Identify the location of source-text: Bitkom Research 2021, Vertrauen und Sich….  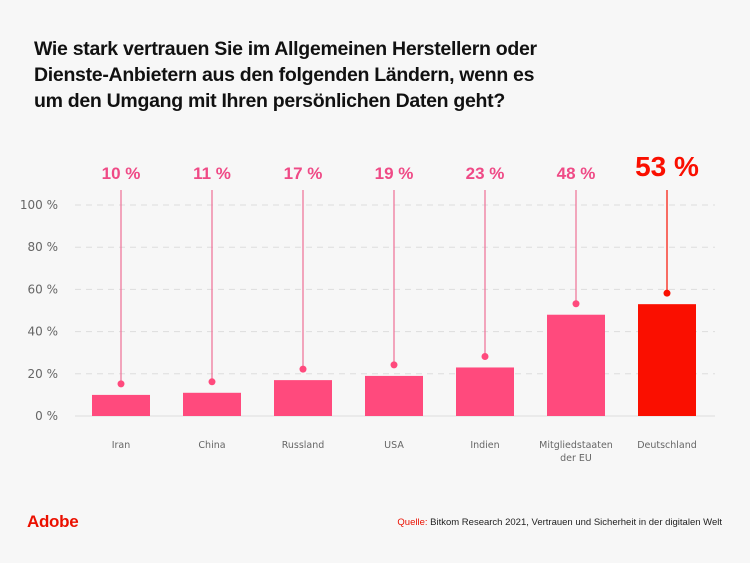
(574, 522).